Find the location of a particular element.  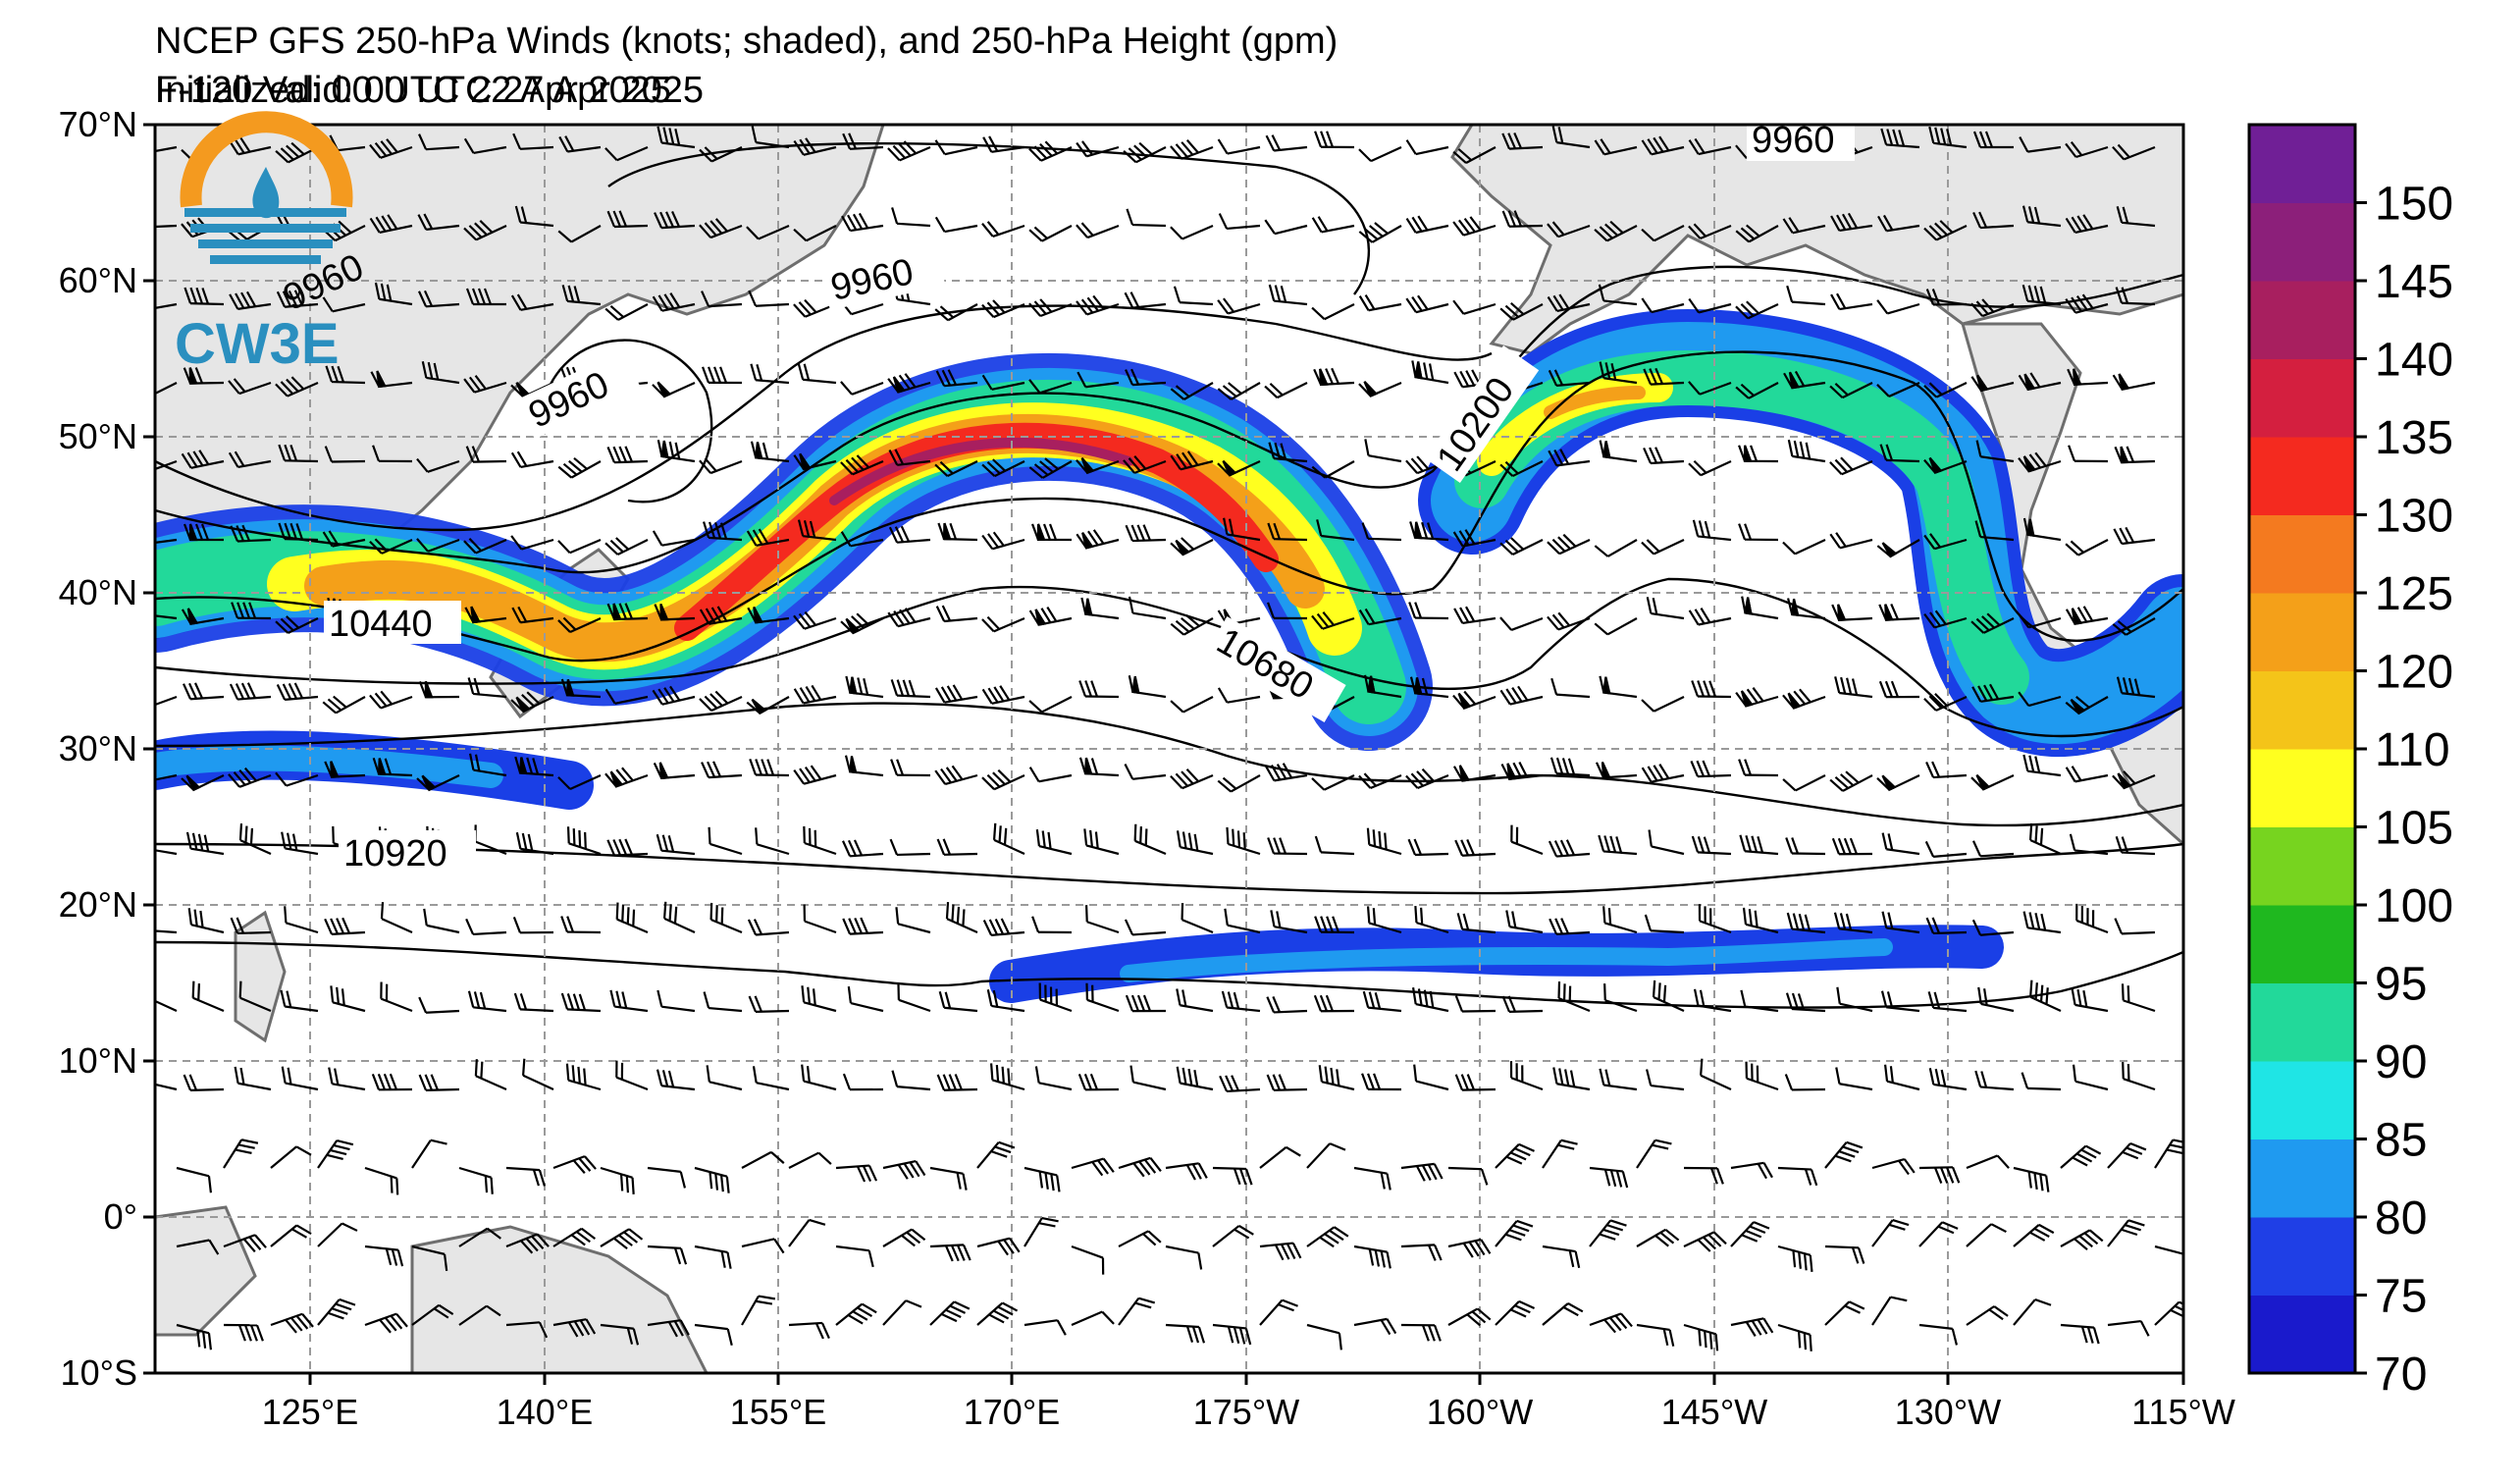

logo-drop-icon is located at coordinates (266, 193).